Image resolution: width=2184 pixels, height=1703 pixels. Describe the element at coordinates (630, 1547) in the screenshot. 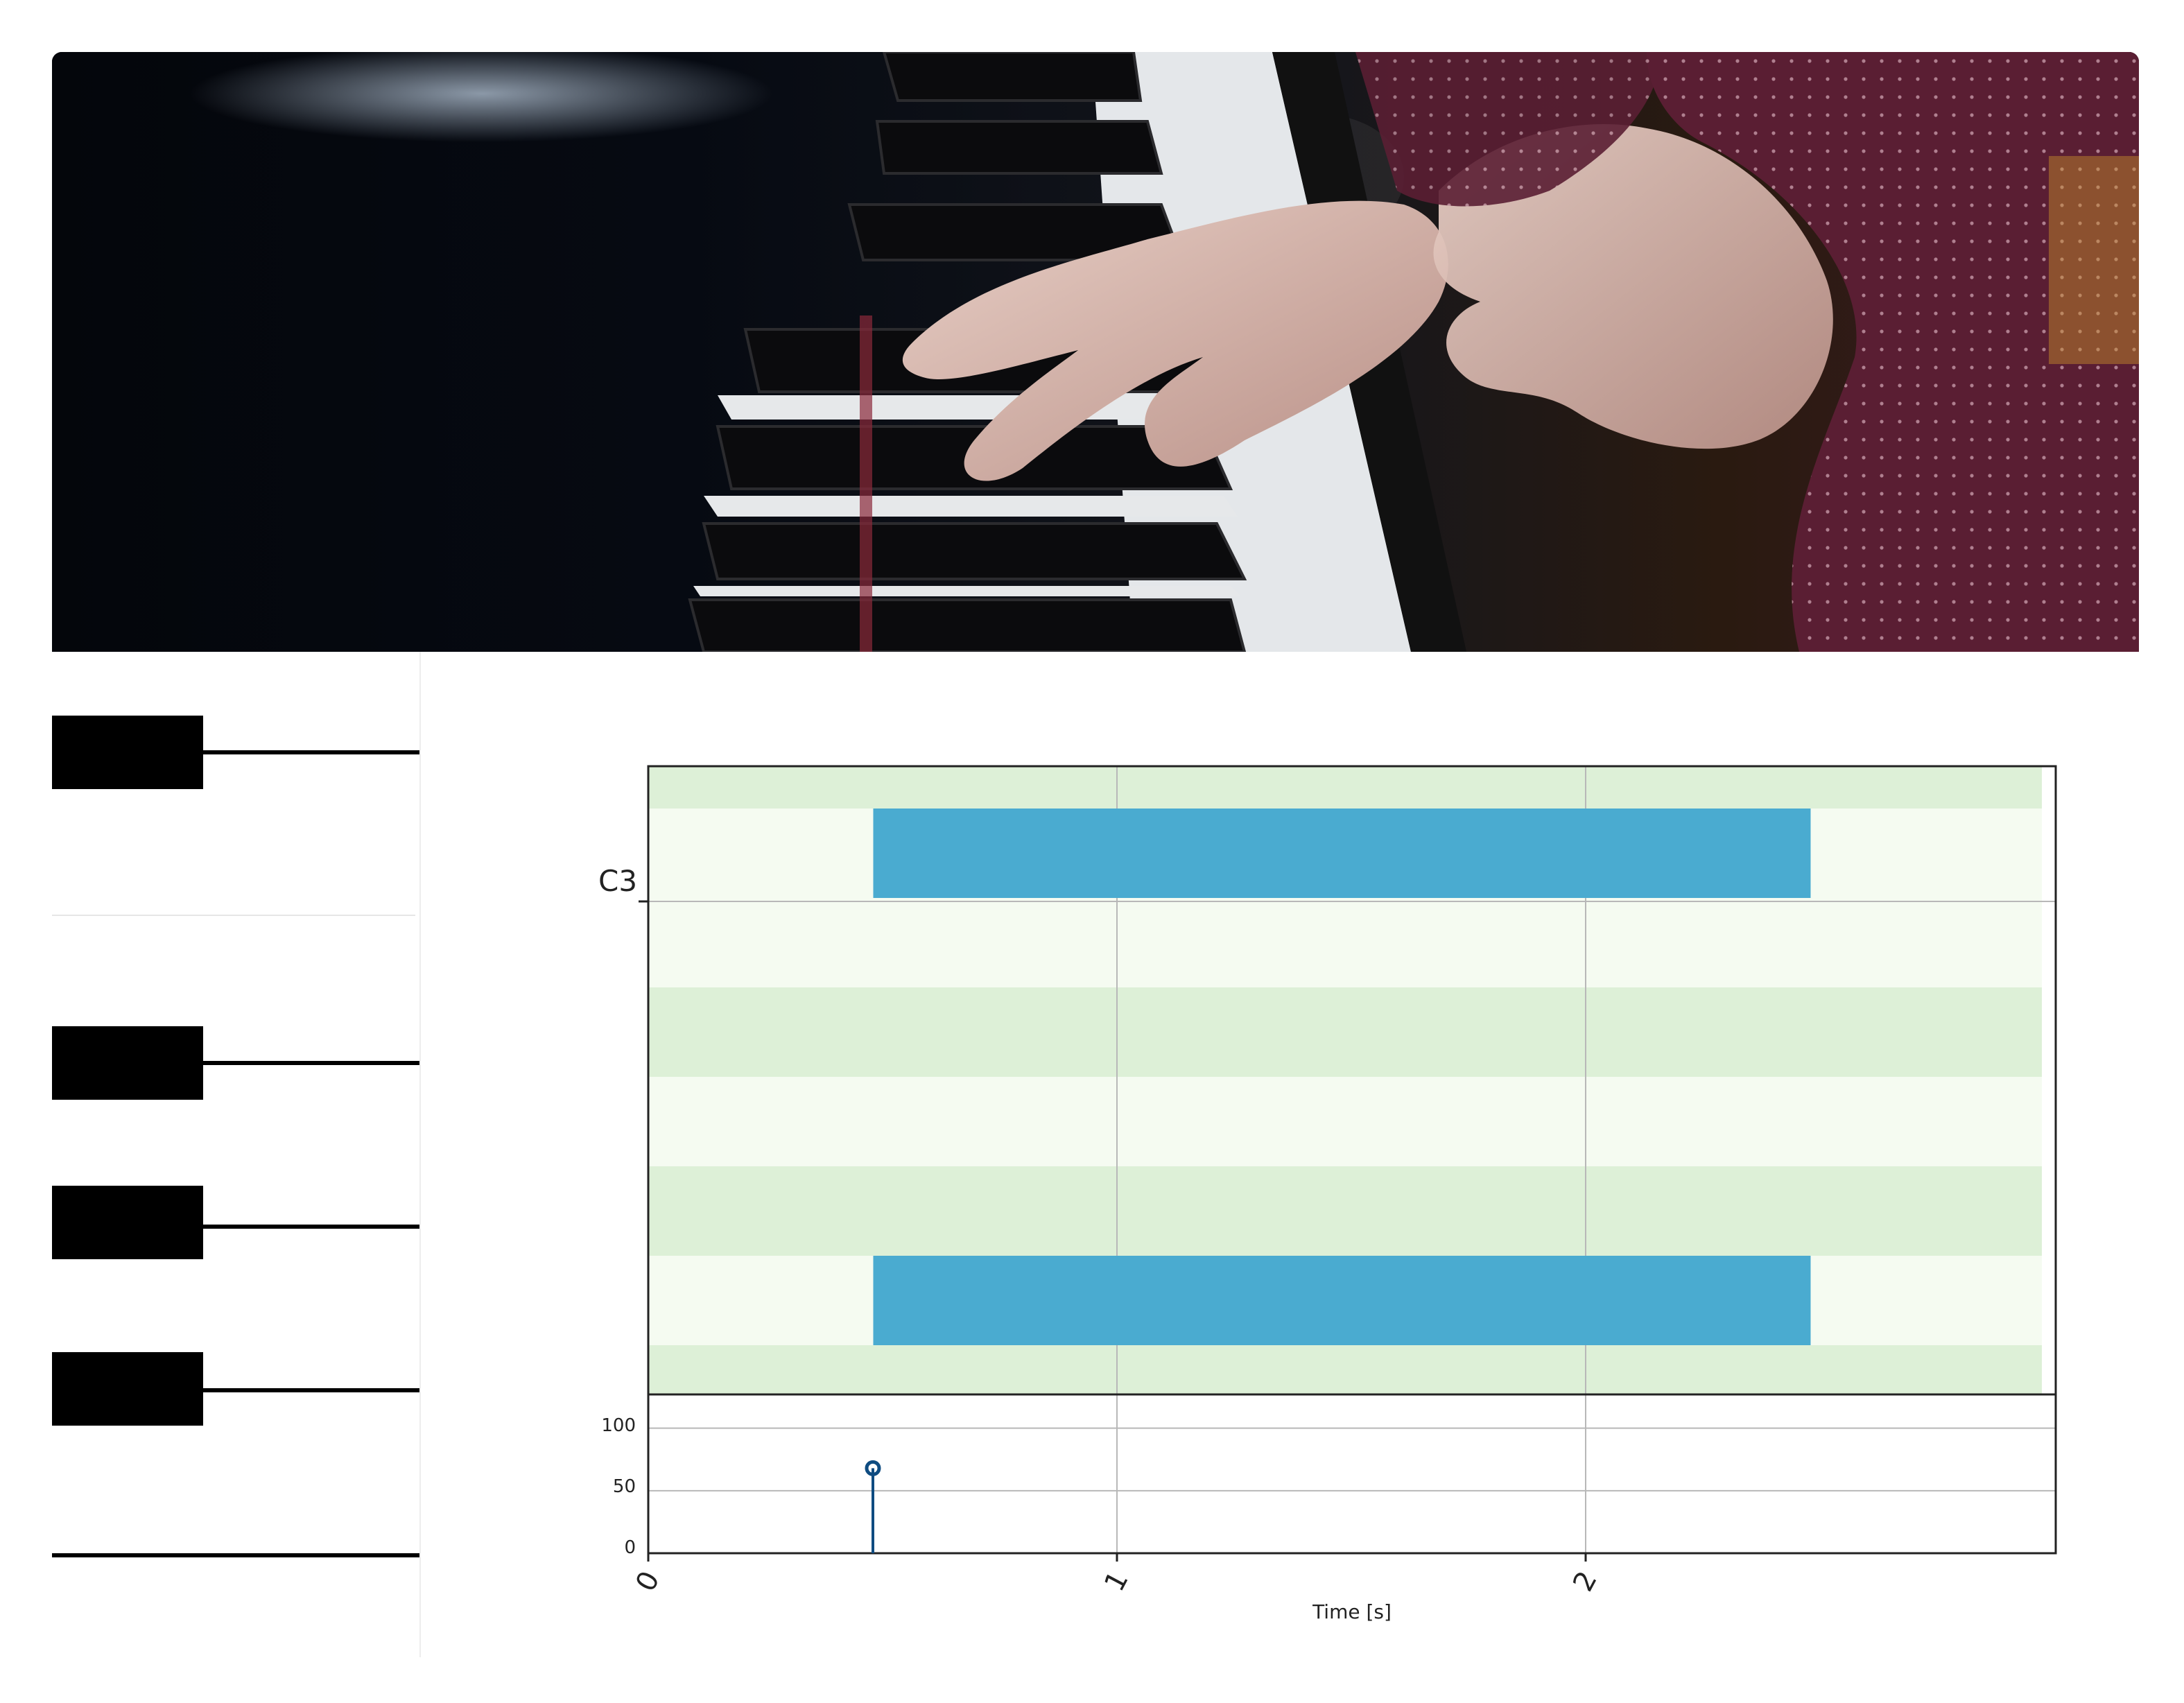

I see `y-tick-label-0: 0` at that location.